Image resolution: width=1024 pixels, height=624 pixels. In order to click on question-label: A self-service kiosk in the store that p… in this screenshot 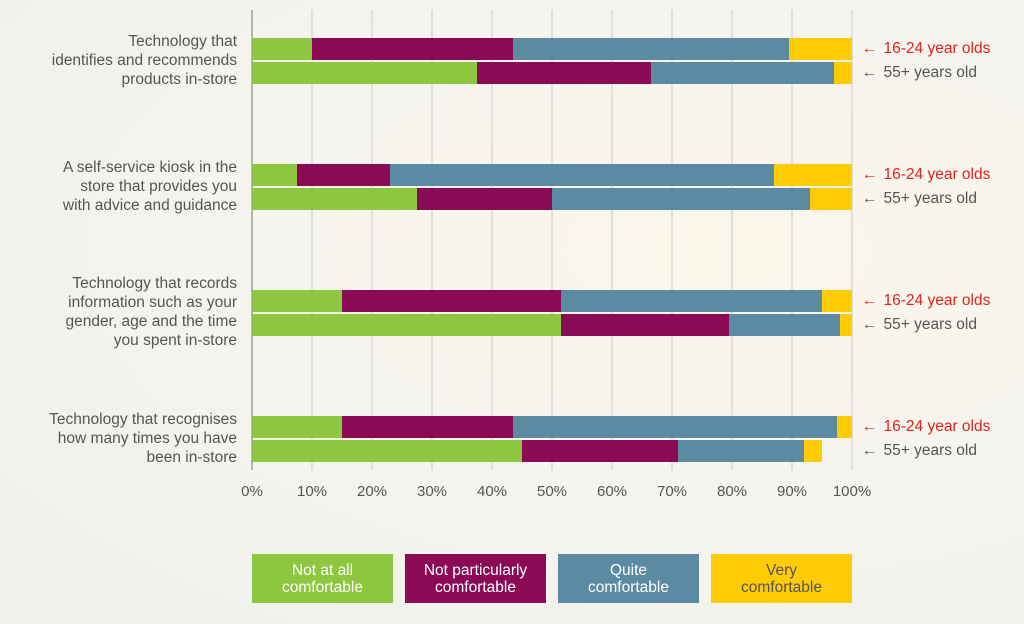, I will do `click(149, 186)`.